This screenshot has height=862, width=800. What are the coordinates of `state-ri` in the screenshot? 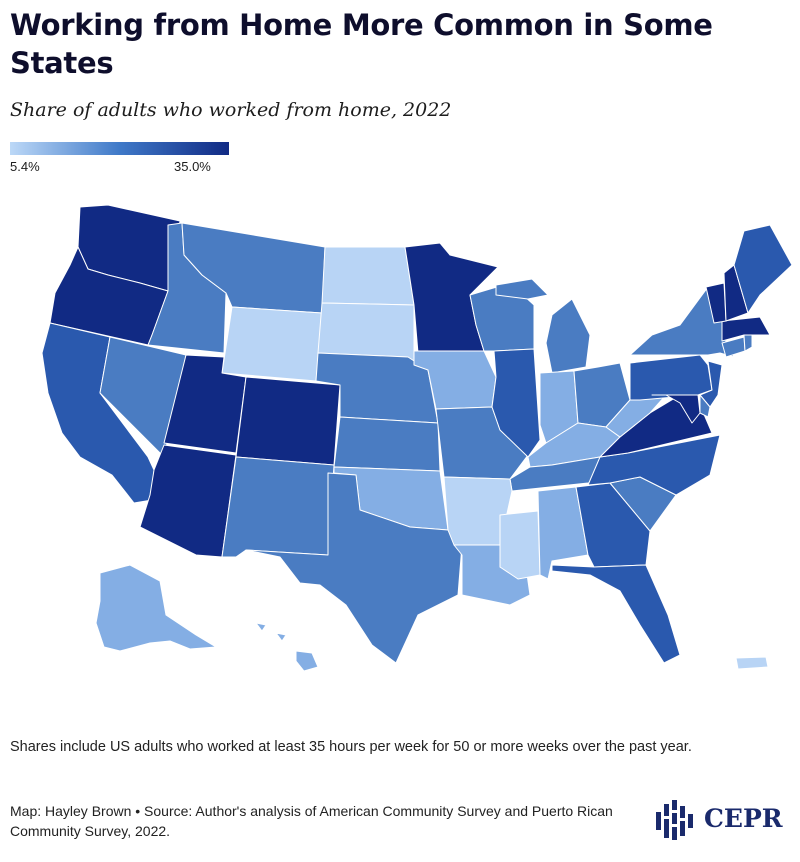 It's located at (748, 343).